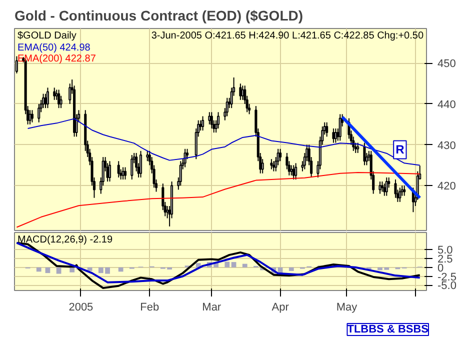  I want to click on y-tick-label: 430, so click(447, 146).